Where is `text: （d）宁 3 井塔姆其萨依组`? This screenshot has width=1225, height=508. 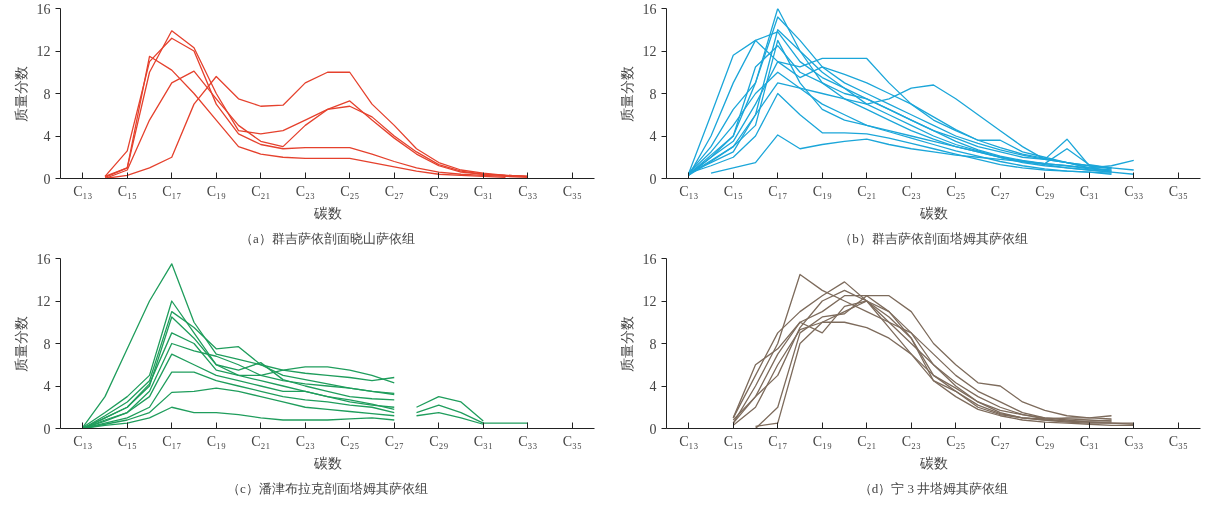 text: （d）宁 3 井塔姆其萨依组 is located at coordinates (933, 488).